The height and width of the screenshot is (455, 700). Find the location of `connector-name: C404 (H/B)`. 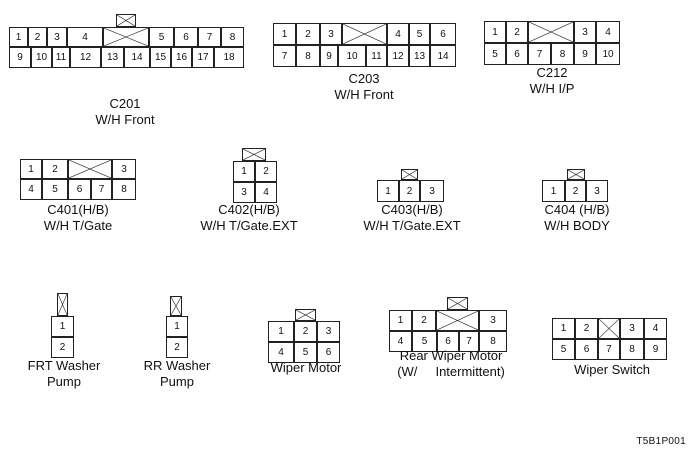

connector-name: C404 (H/B) is located at coordinates (577, 209).